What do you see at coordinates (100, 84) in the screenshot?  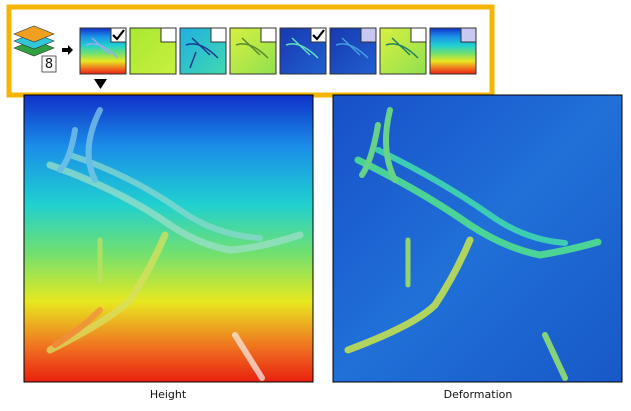 I see `selection-pointer` at bounding box center [100, 84].